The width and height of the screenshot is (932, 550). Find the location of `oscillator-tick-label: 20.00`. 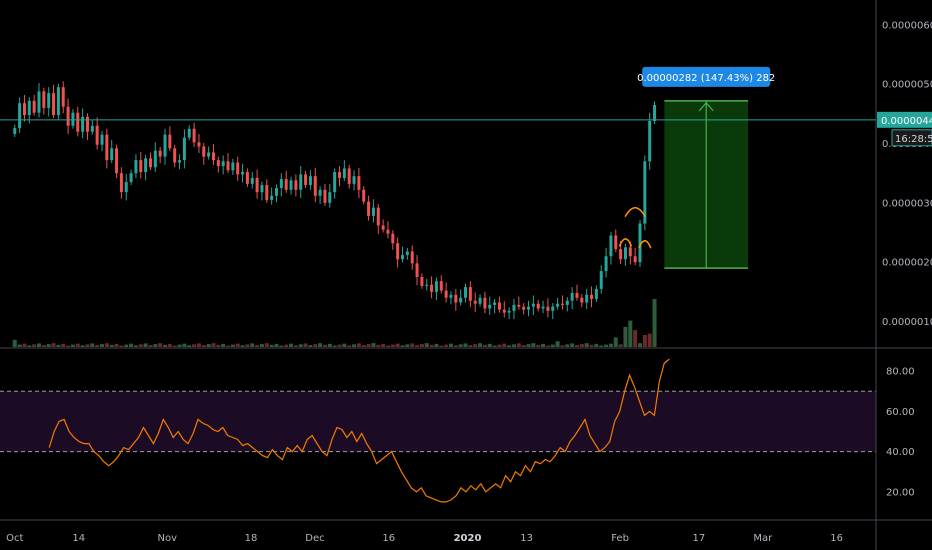

oscillator-tick-label: 20.00 is located at coordinates (900, 492).